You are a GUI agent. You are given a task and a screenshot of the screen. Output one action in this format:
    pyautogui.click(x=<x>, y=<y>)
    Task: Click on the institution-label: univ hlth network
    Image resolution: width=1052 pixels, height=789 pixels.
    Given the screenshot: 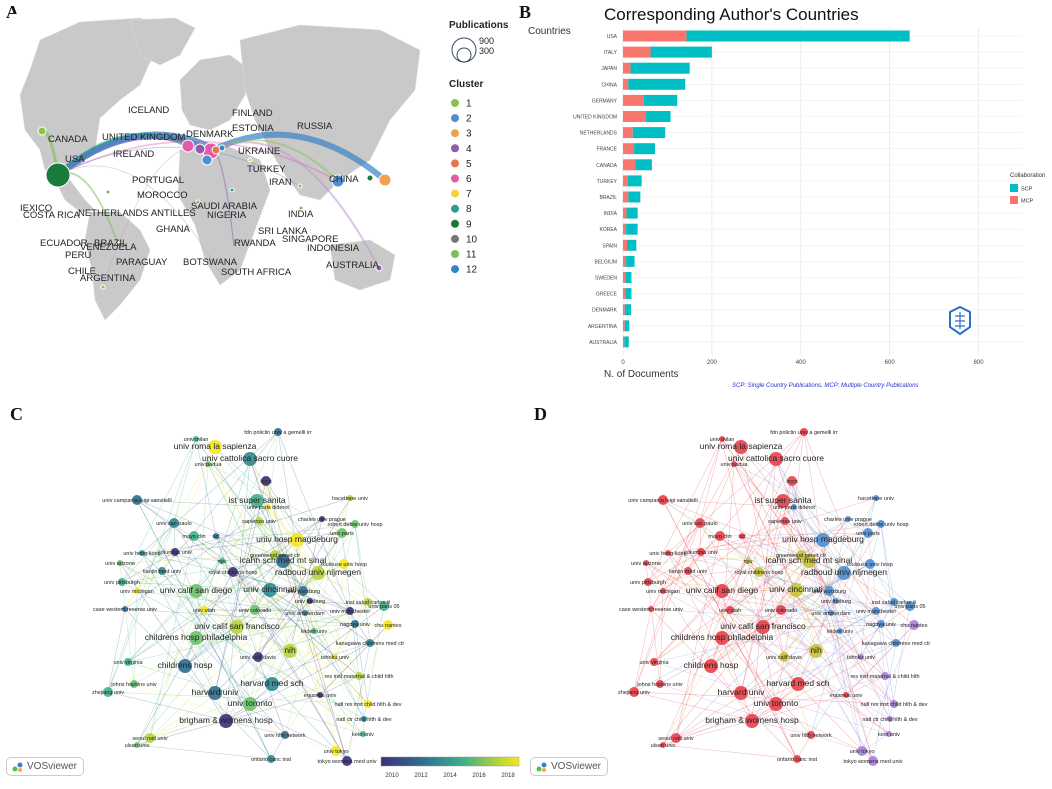 What is the action you would take?
    pyautogui.click(x=811, y=736)
    